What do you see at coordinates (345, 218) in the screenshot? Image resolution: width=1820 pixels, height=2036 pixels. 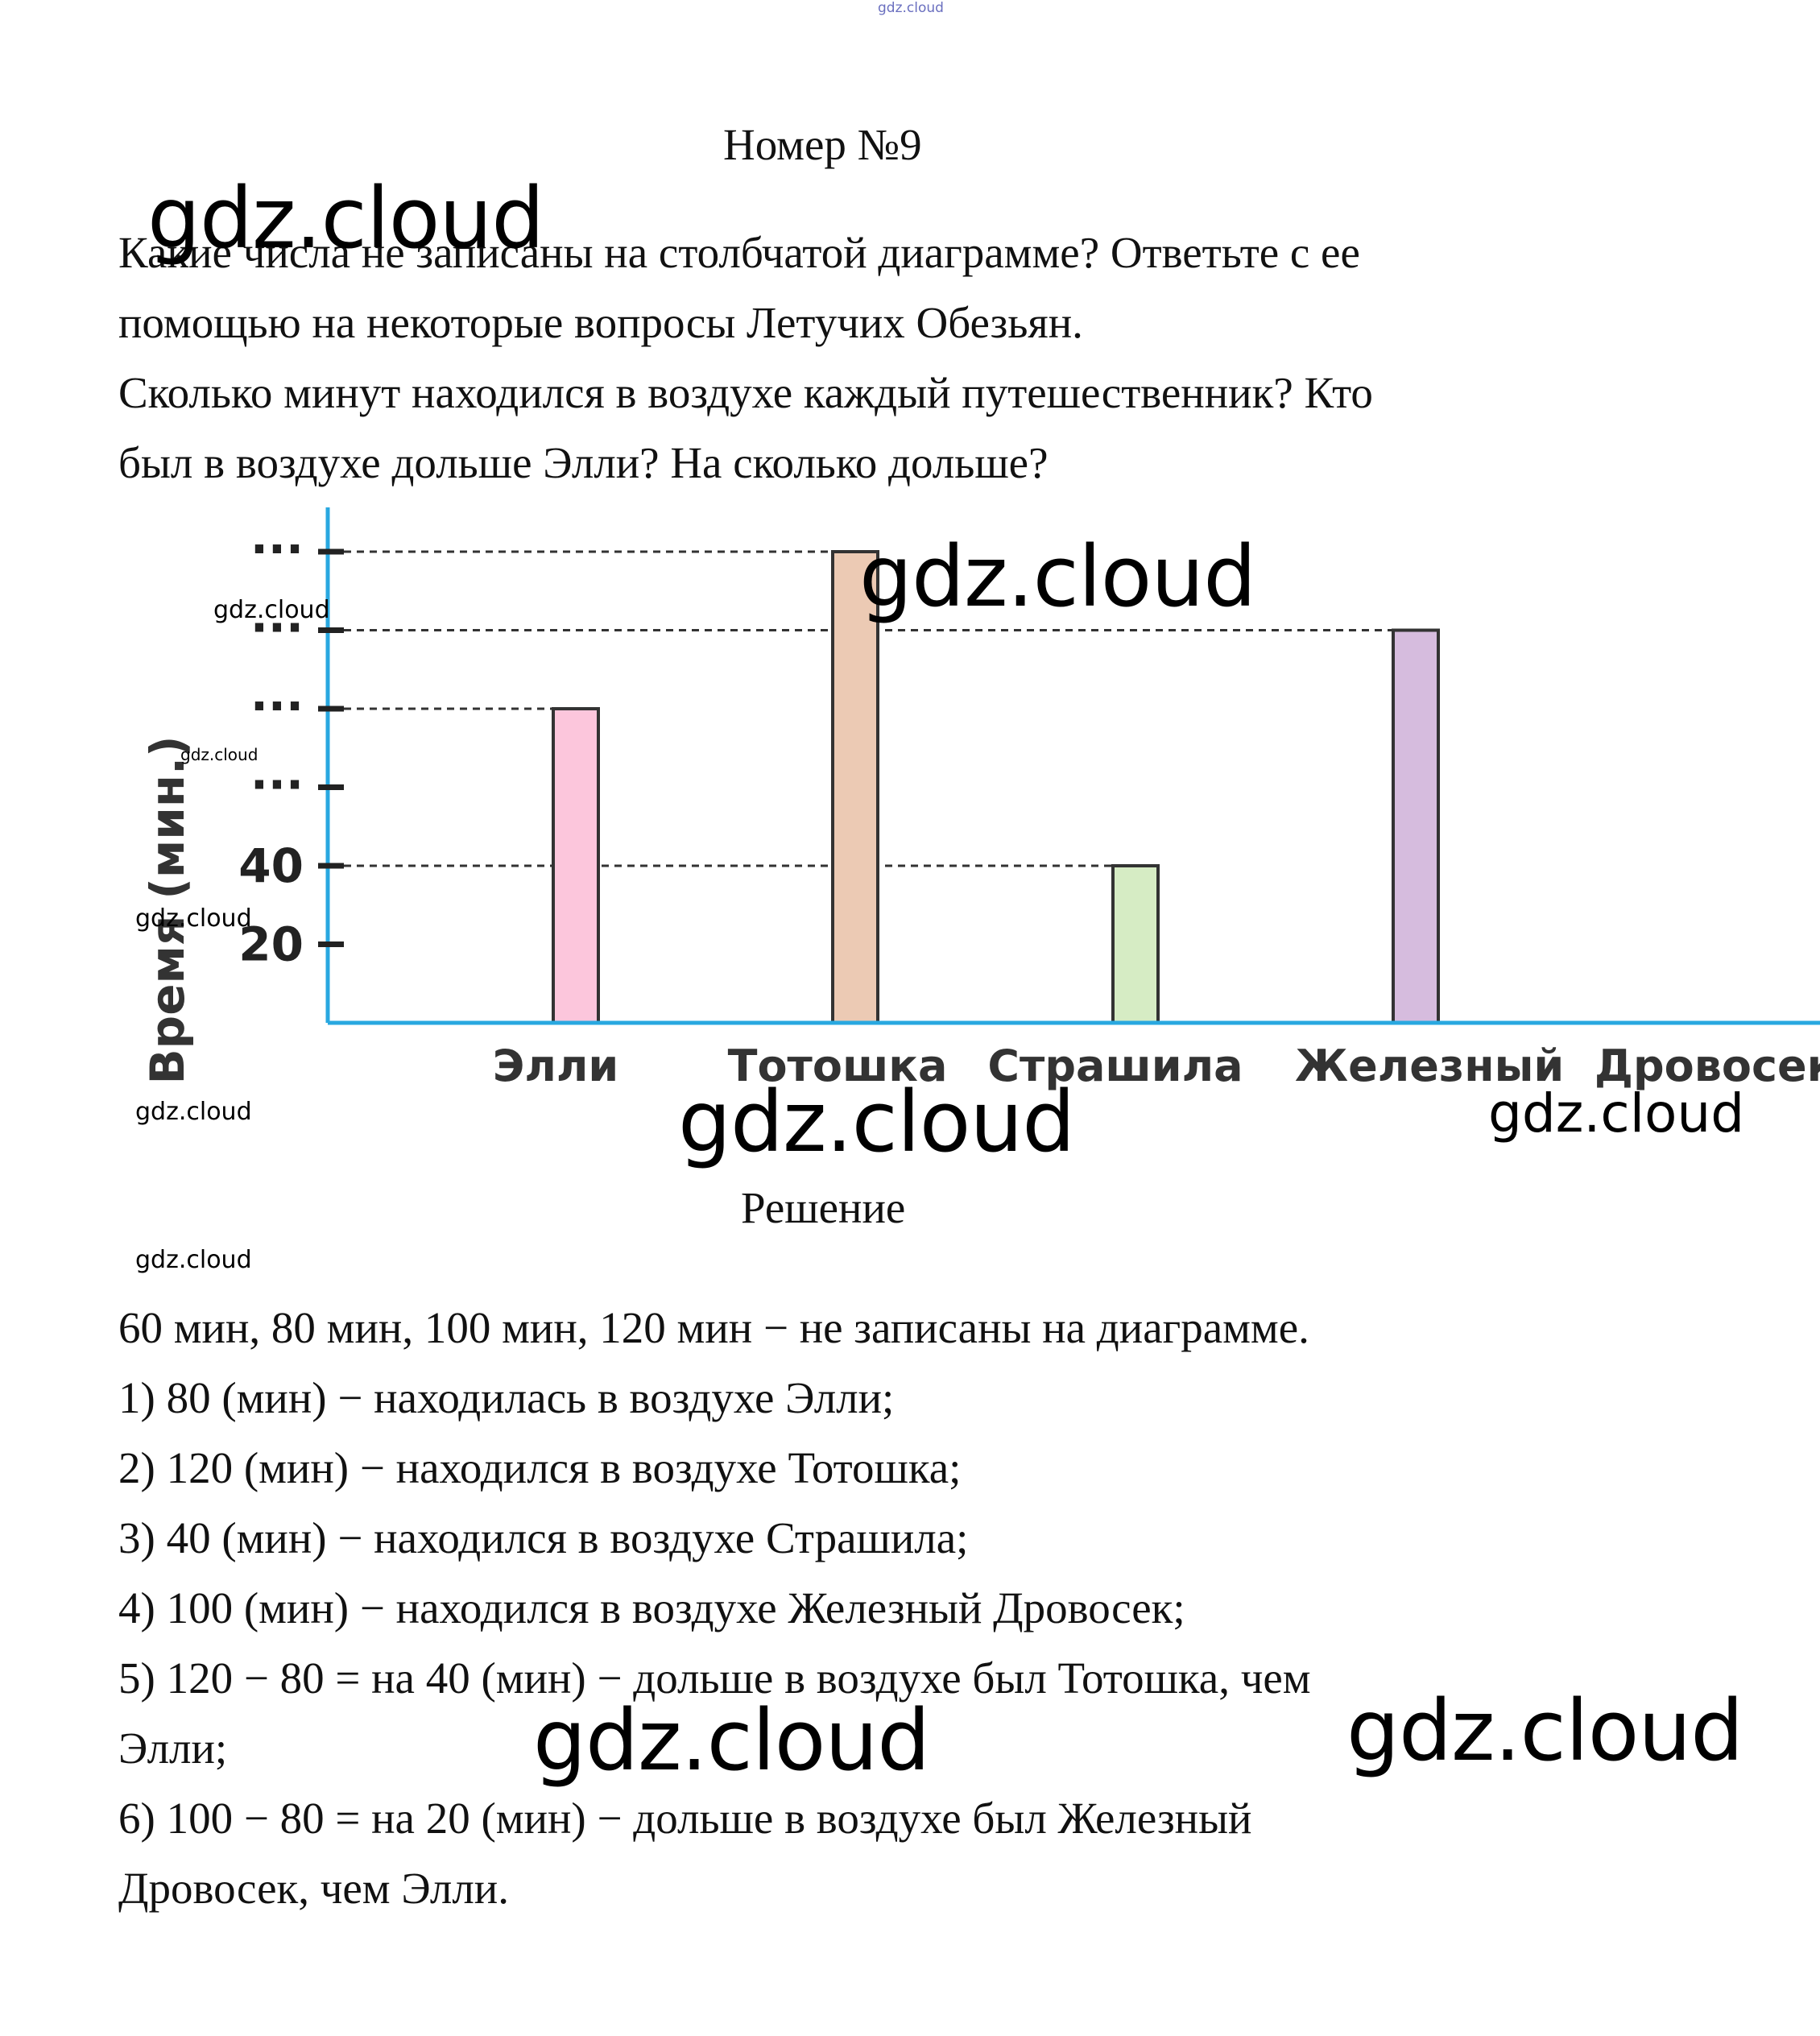 I see `watermark-1: gdz.cloud` at bounding box center [345, 218].